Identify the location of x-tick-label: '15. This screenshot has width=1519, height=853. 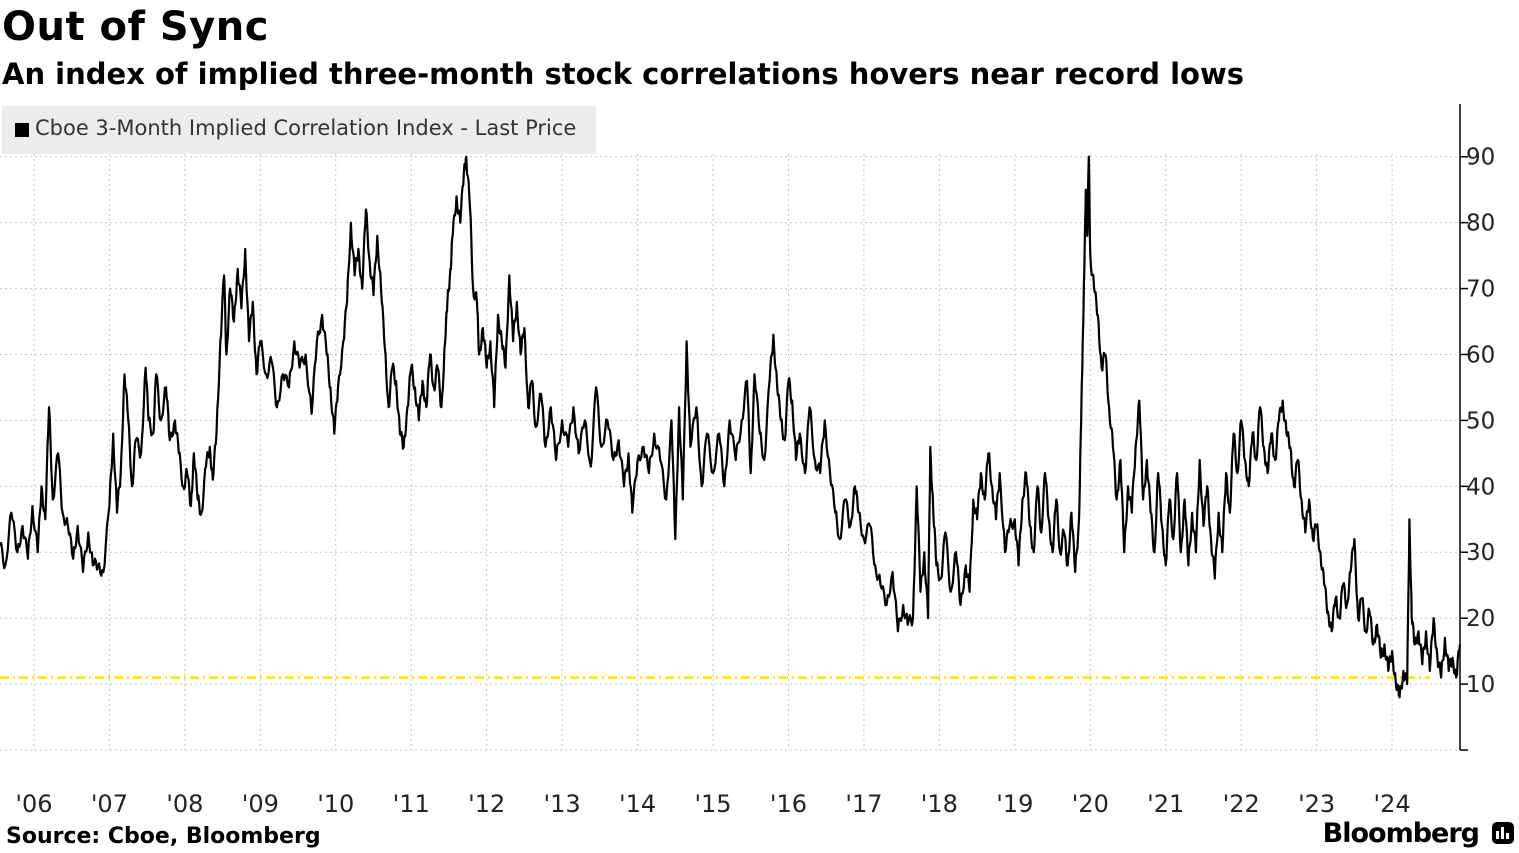
(712, 804).